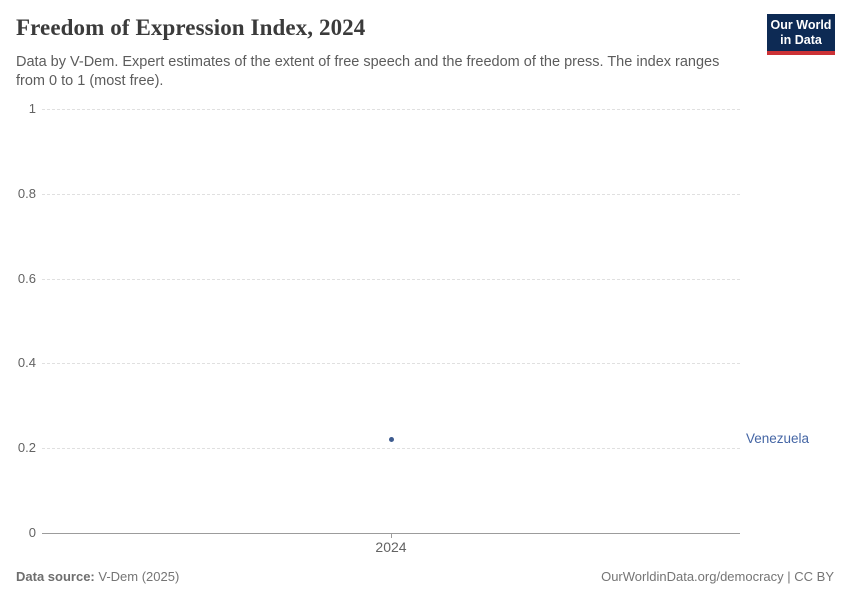 The width and height of the screenshot is (850, 600). I want to click on attribution-license: CC BY, so click(814, 576).